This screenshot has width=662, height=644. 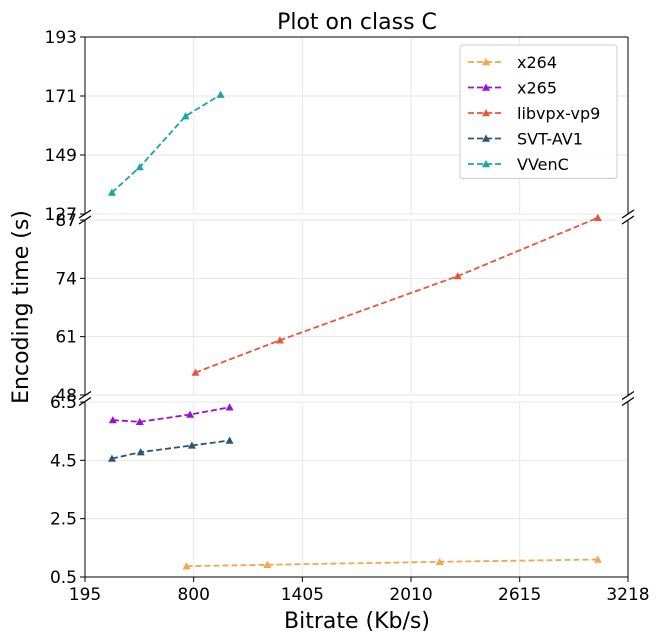 What do you see at coordinates (512, 62) in the screenshot?
I see `legend-item: x264` at bounding box center [512, 62].